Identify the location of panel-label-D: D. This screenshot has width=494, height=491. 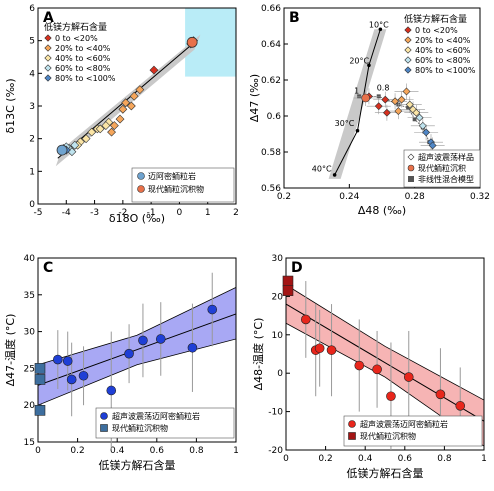
(297, 268).